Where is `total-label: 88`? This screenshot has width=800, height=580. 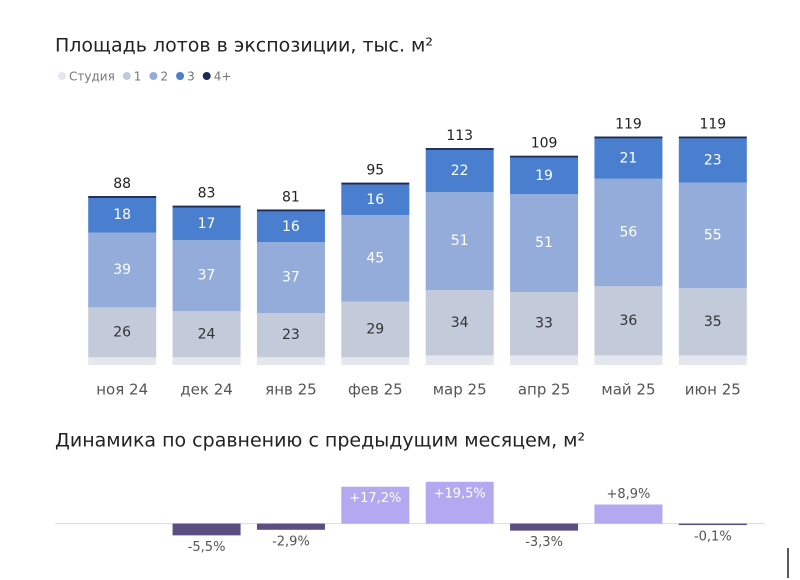
total-label: 88 is located at coordinates (122, 184).